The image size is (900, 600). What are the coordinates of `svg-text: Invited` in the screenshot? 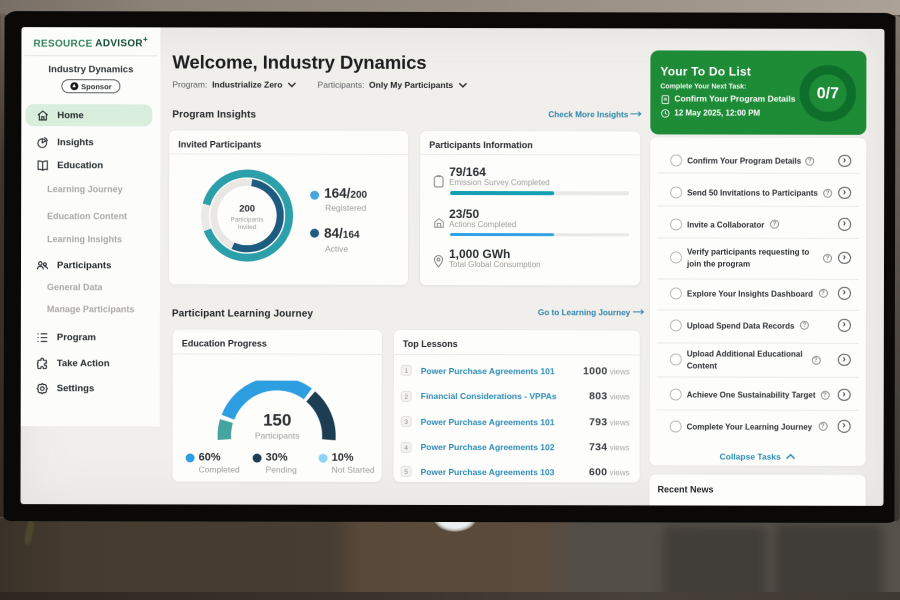 It's located at (247, 227).